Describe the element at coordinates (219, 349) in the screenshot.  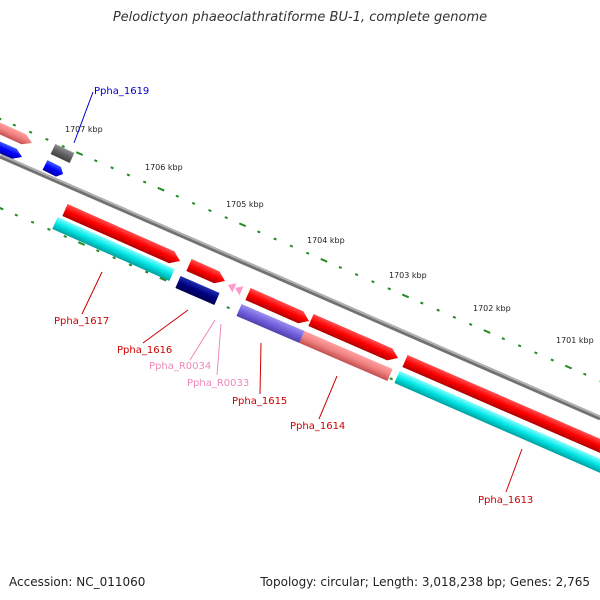
I see `leader-ppha-r0033` at that location.